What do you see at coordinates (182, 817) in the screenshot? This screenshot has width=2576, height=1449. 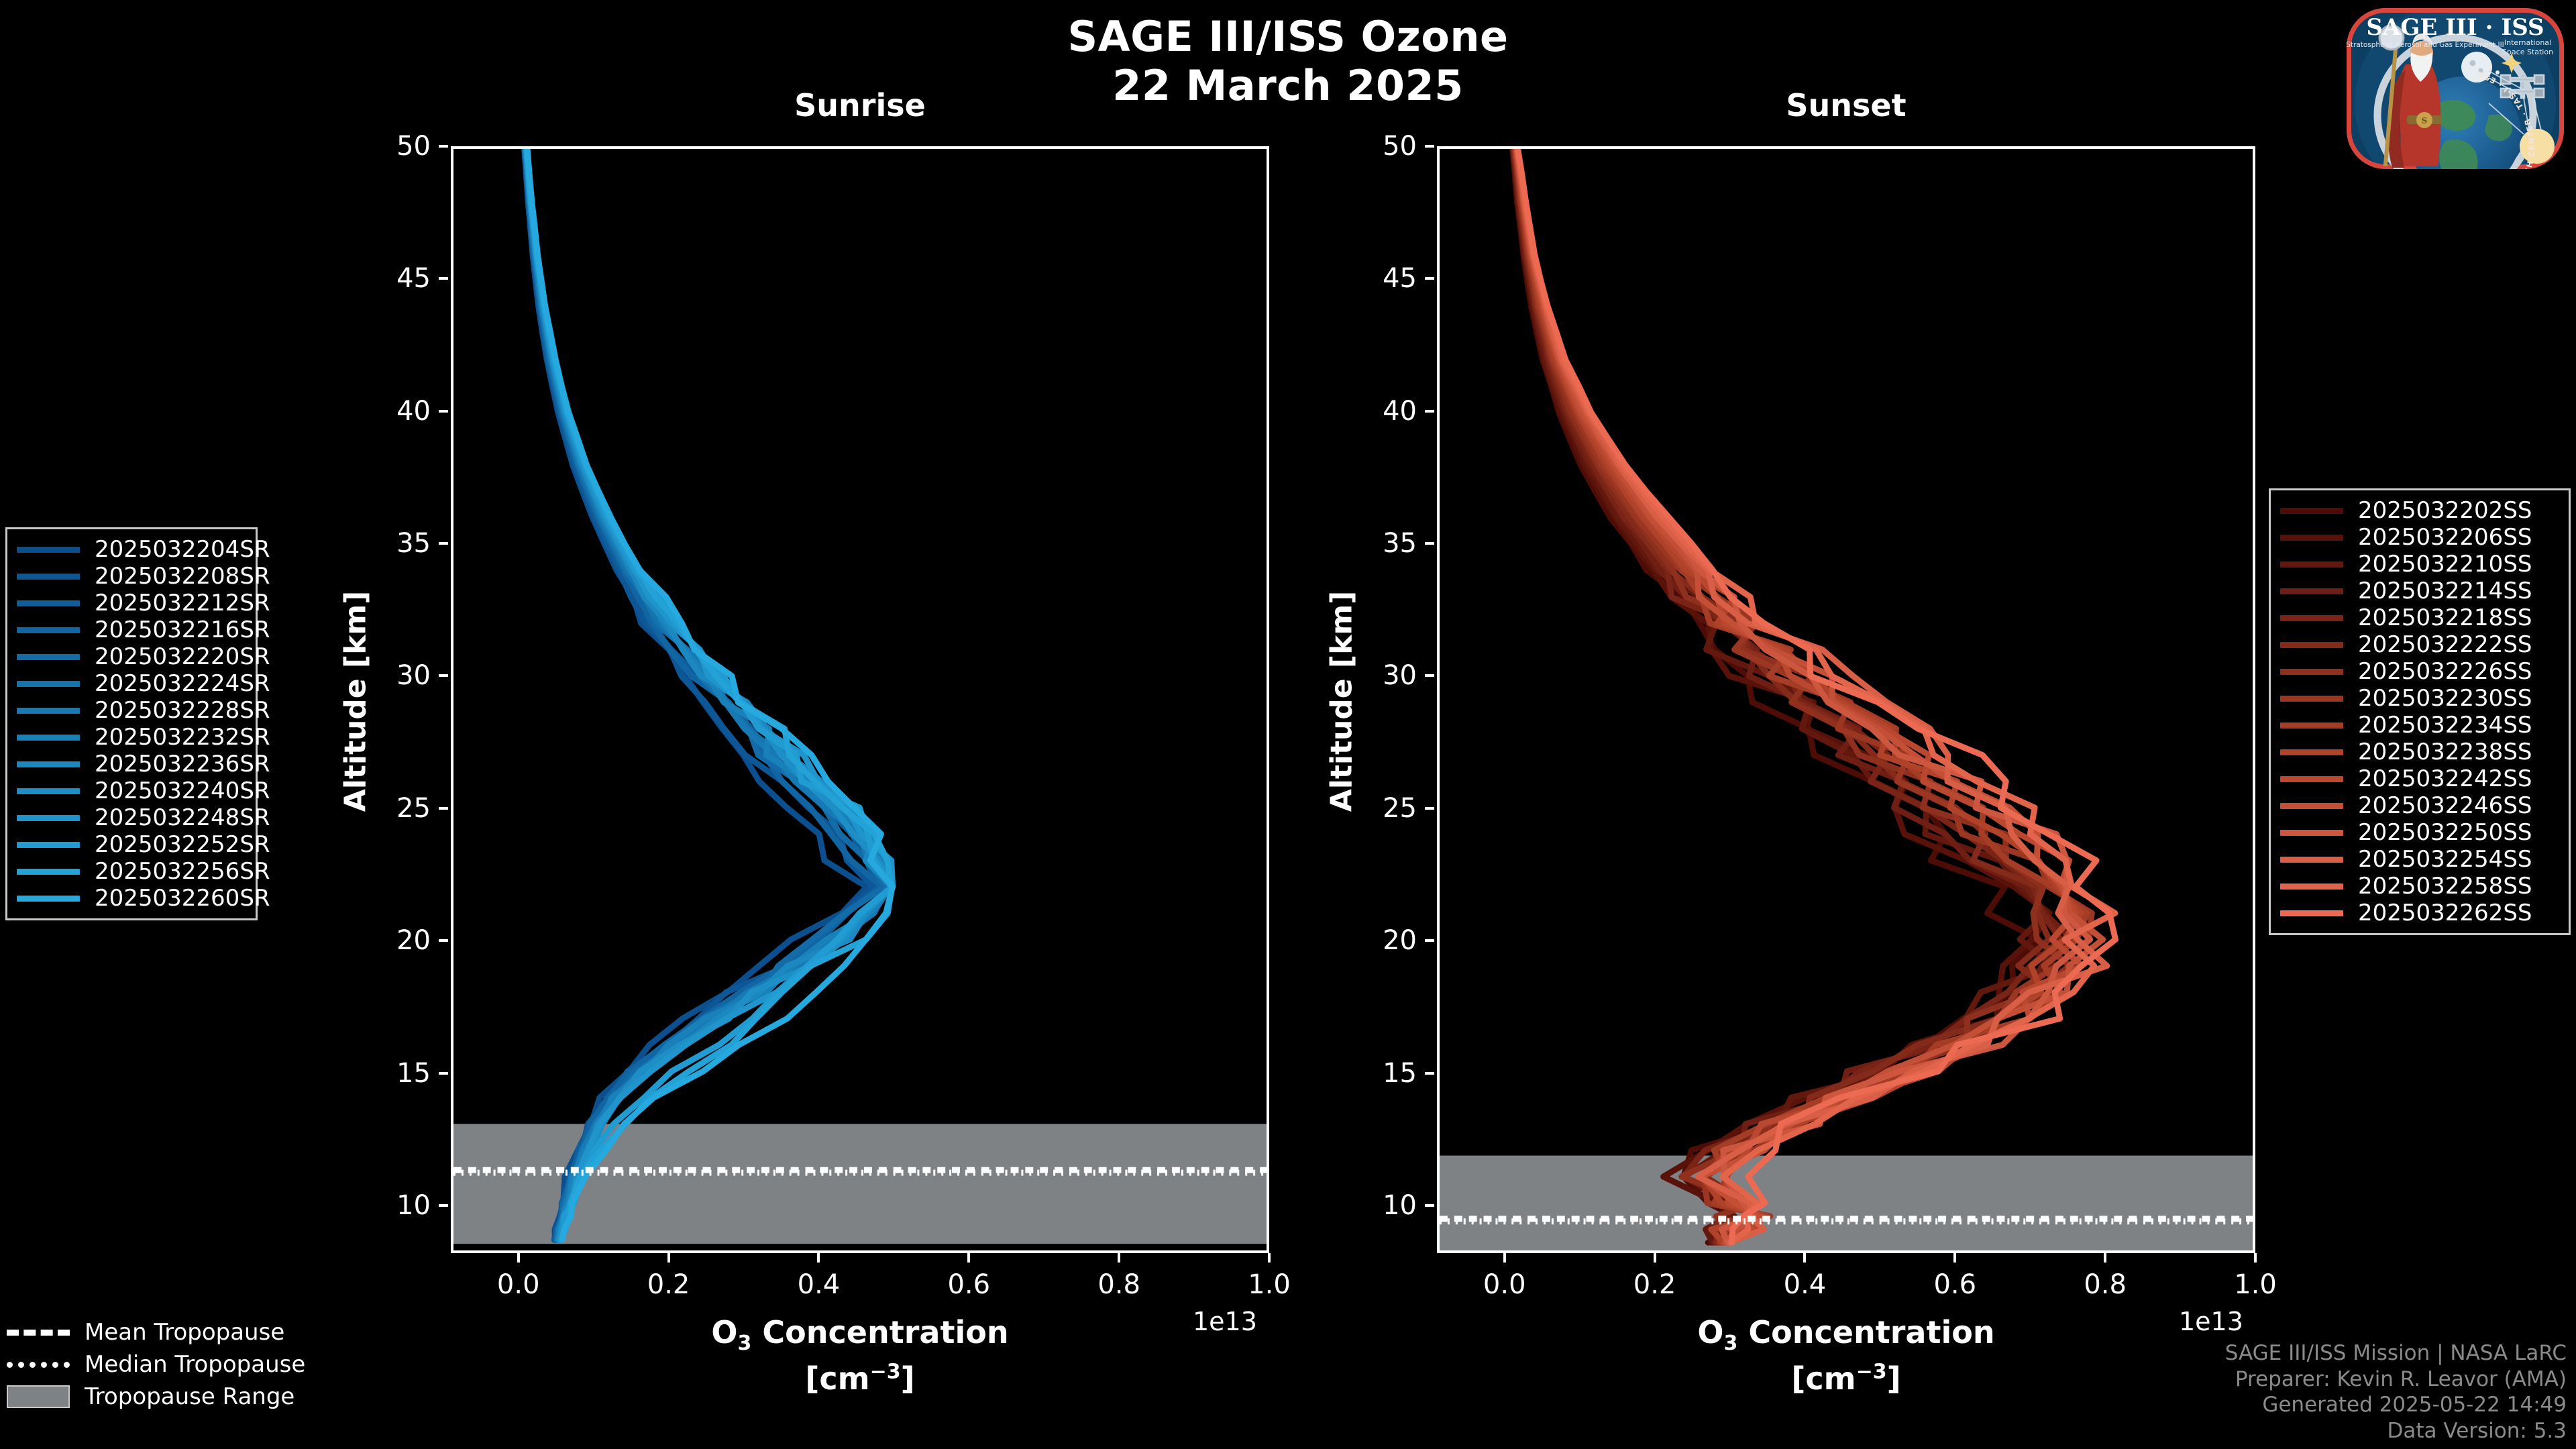 I see `legend-item-label: 2025032248SR` at bounding box center [182, 817].